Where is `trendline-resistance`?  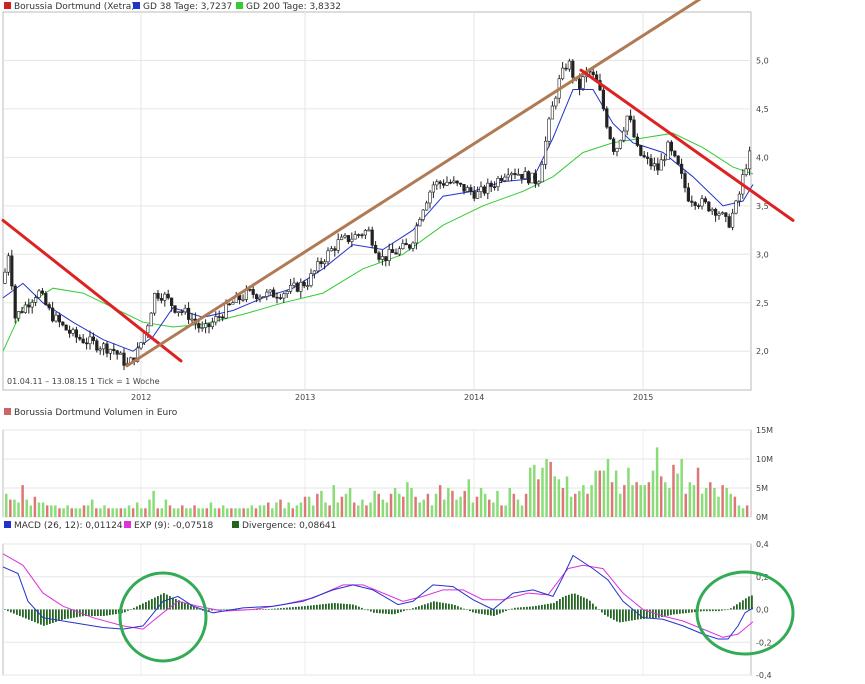
trendline-resistance is located at coordinates (92, 290).